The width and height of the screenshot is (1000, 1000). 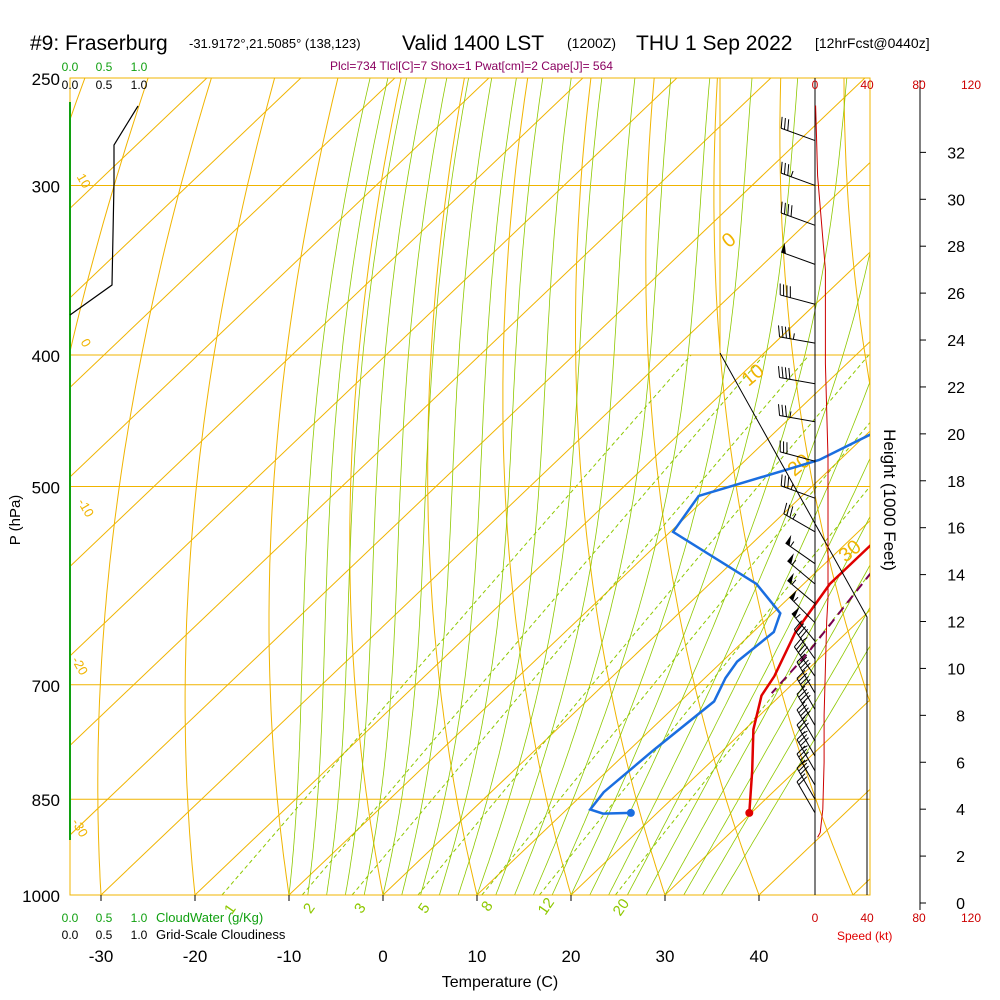 I want to click on height-tick-label: 10, so click(x=956, y=669).